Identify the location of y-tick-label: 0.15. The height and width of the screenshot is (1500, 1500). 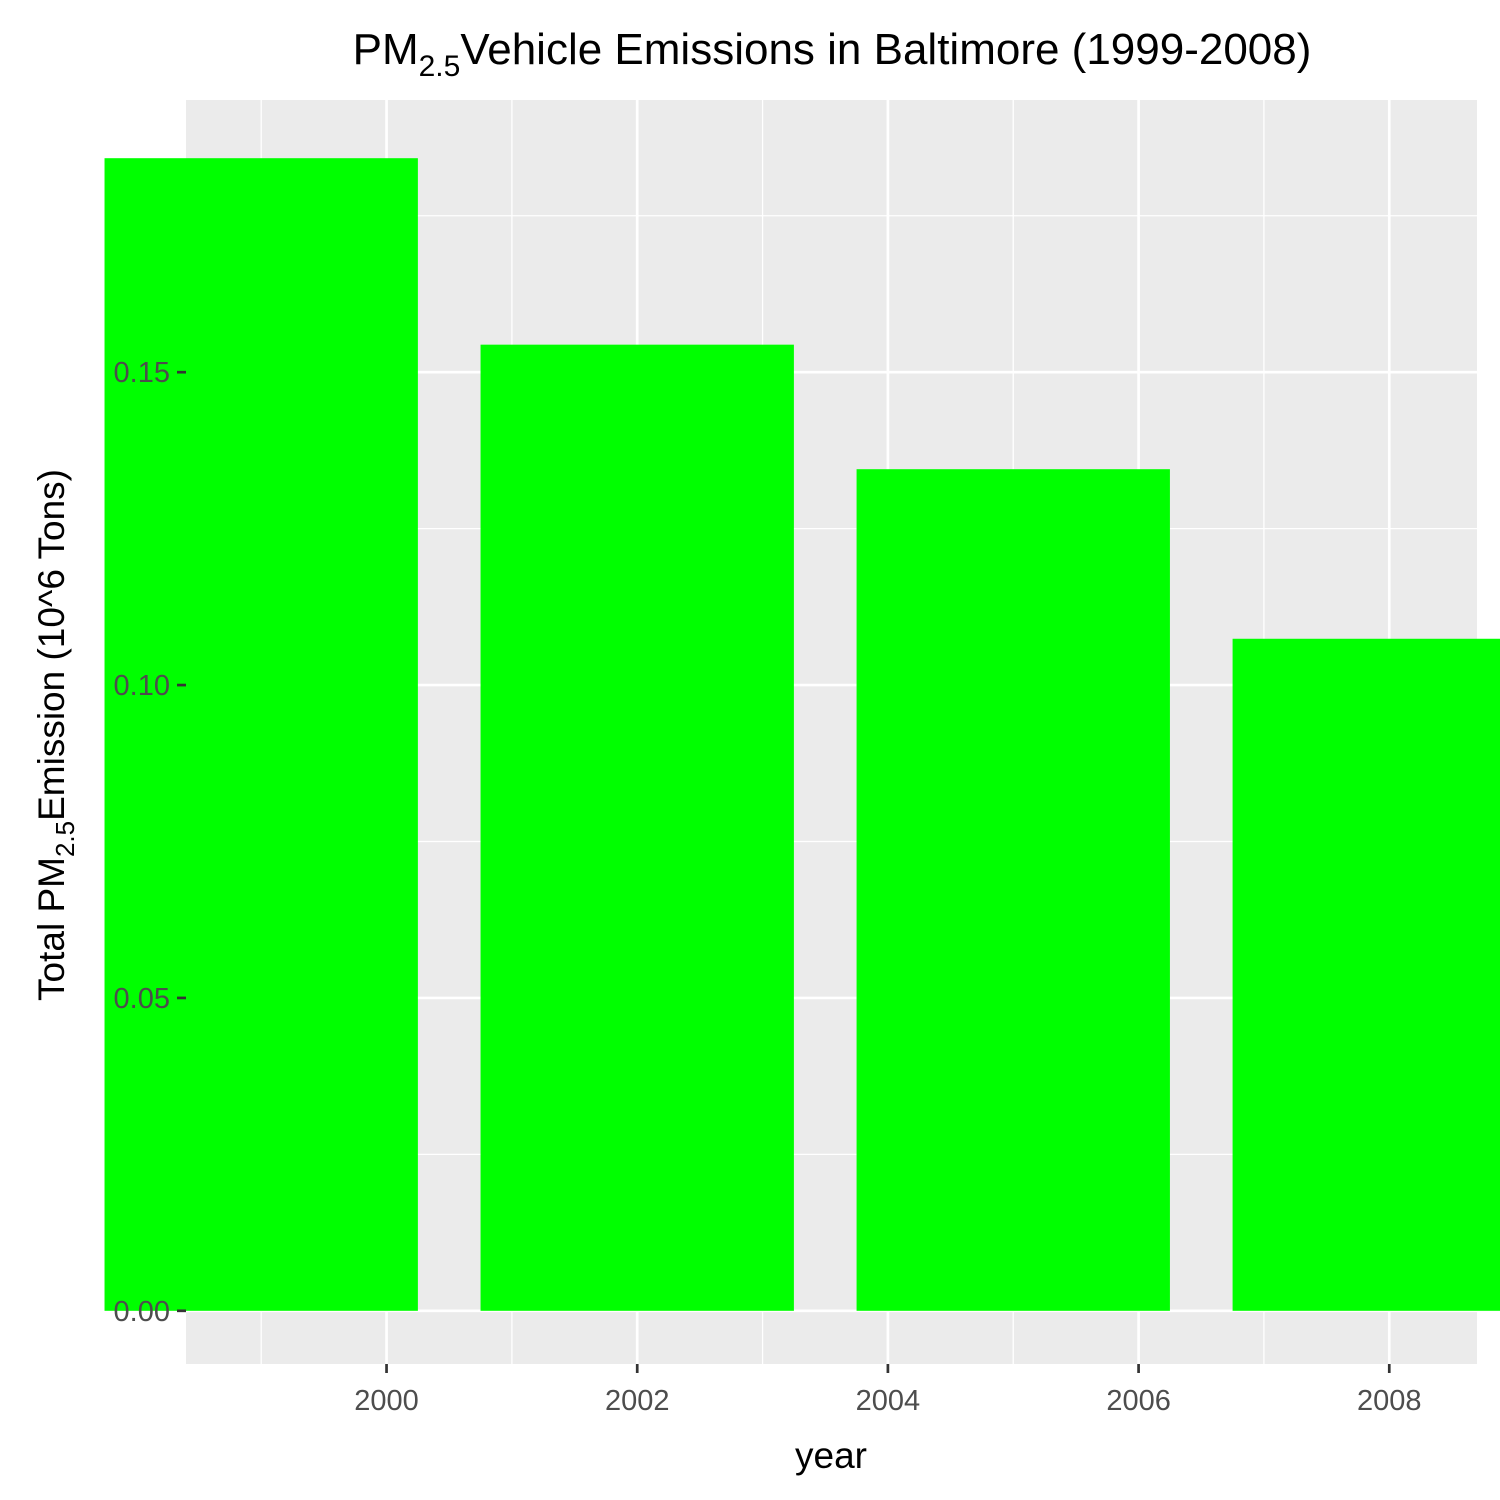
(142, 373).